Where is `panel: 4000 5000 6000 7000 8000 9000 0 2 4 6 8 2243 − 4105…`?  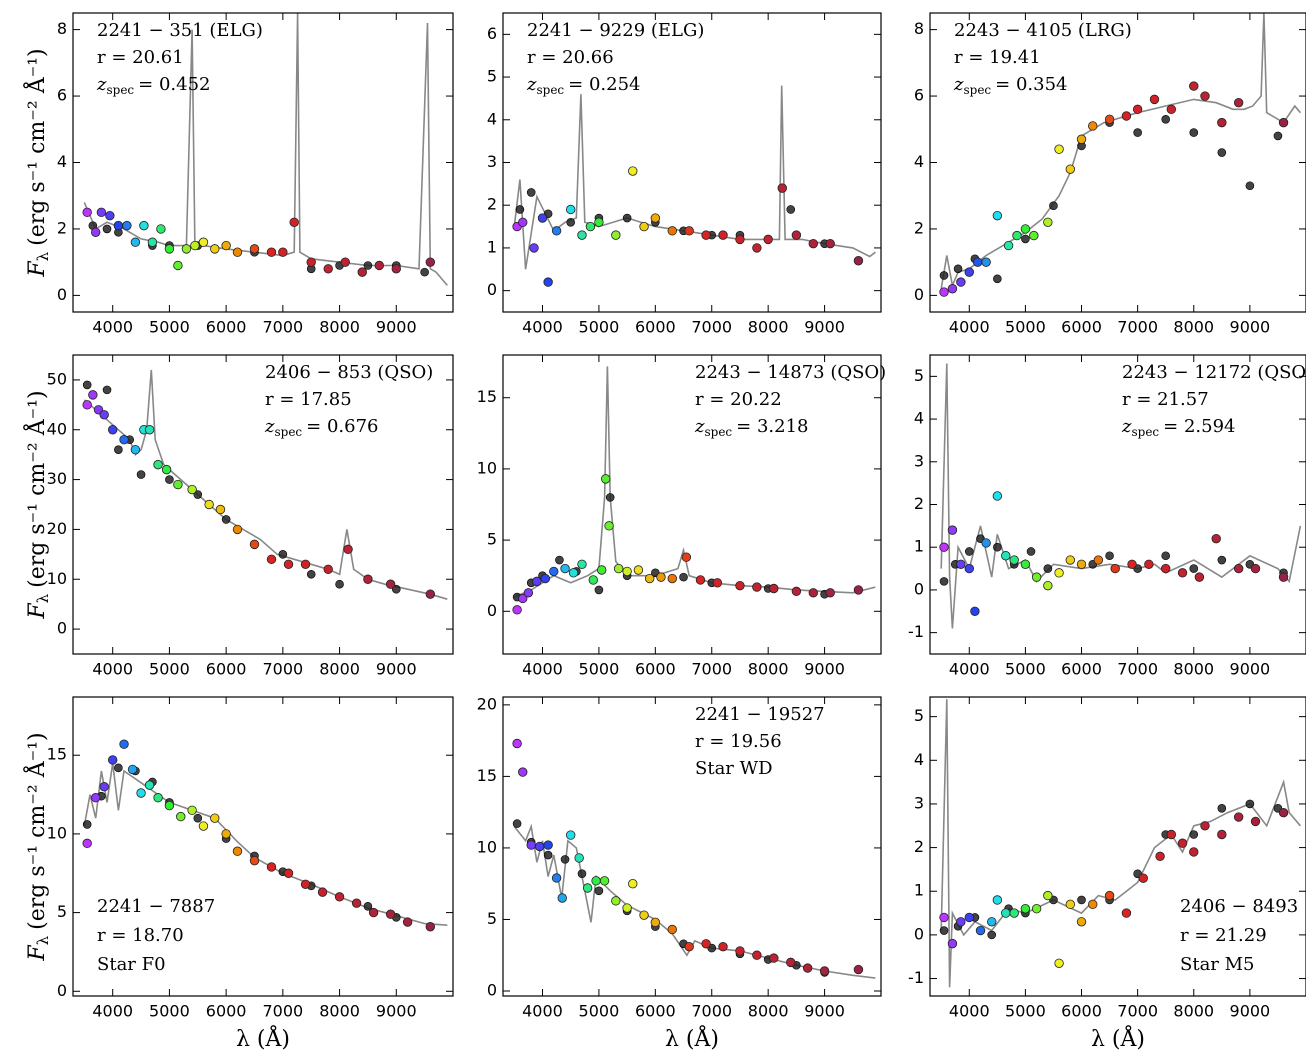 panel: 4000 5000 6000 7000 8000 9000 0 2 4 6 8 2243 − 4105… is located at coordinates (1110, 174).